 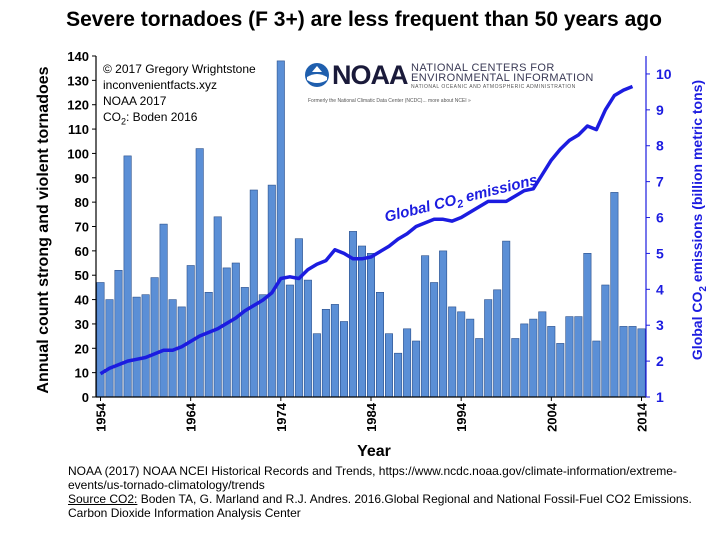 I want to click on x-tick-1974: 1974, so click(x=281, y=417).